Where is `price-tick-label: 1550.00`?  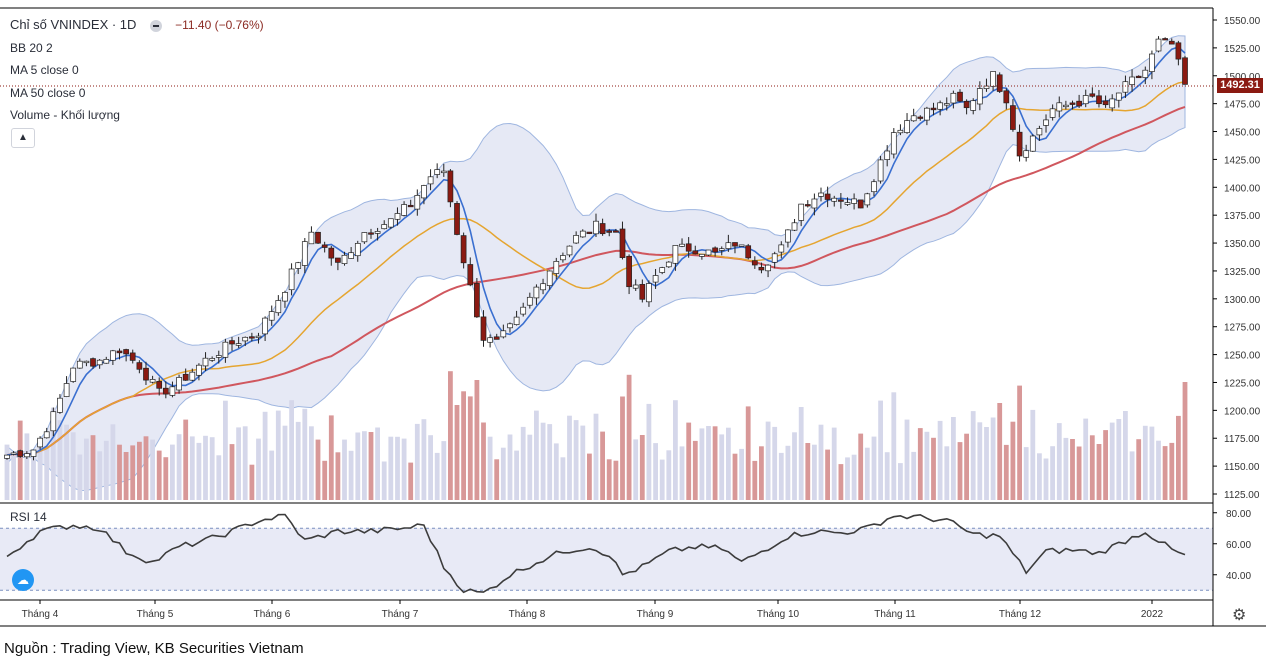
price-tick-label: 1550.00 is located at coordinates (1242, 21).